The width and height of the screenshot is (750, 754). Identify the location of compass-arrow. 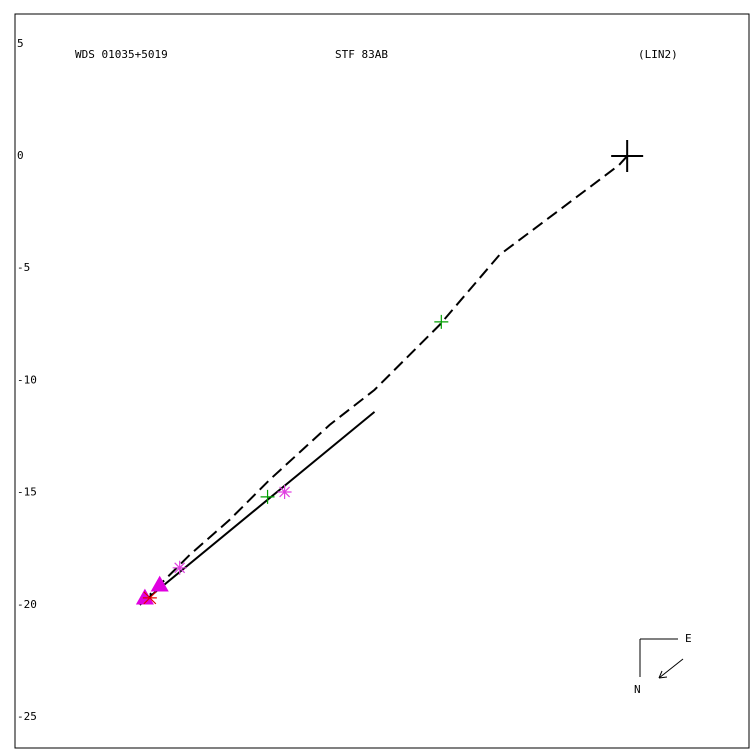
(671, 668).